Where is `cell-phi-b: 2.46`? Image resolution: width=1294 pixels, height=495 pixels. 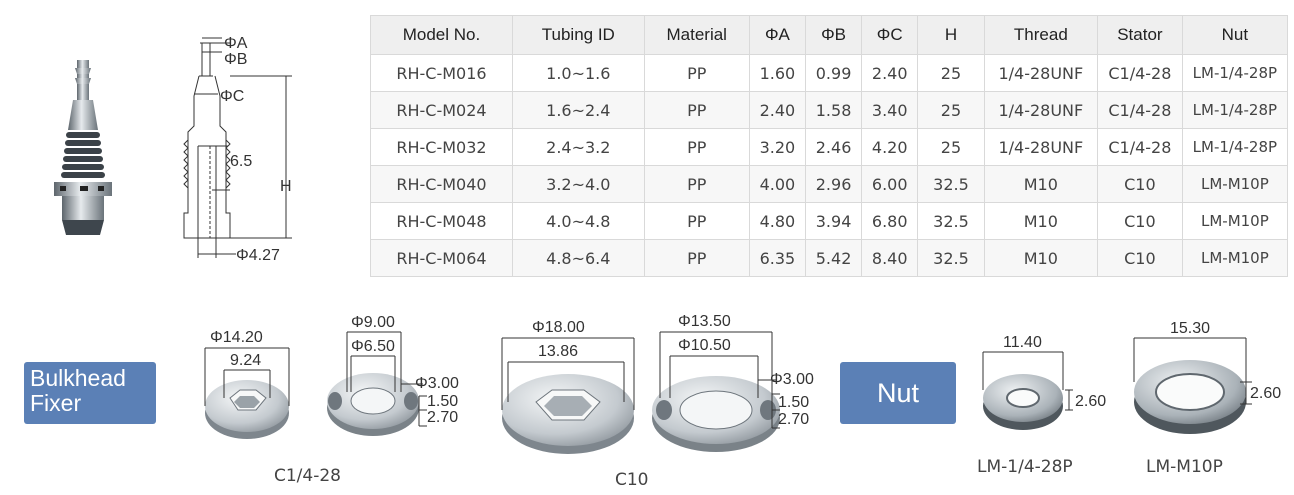
cell-phi-b: 2.46 is located at coordinates (833, 147).